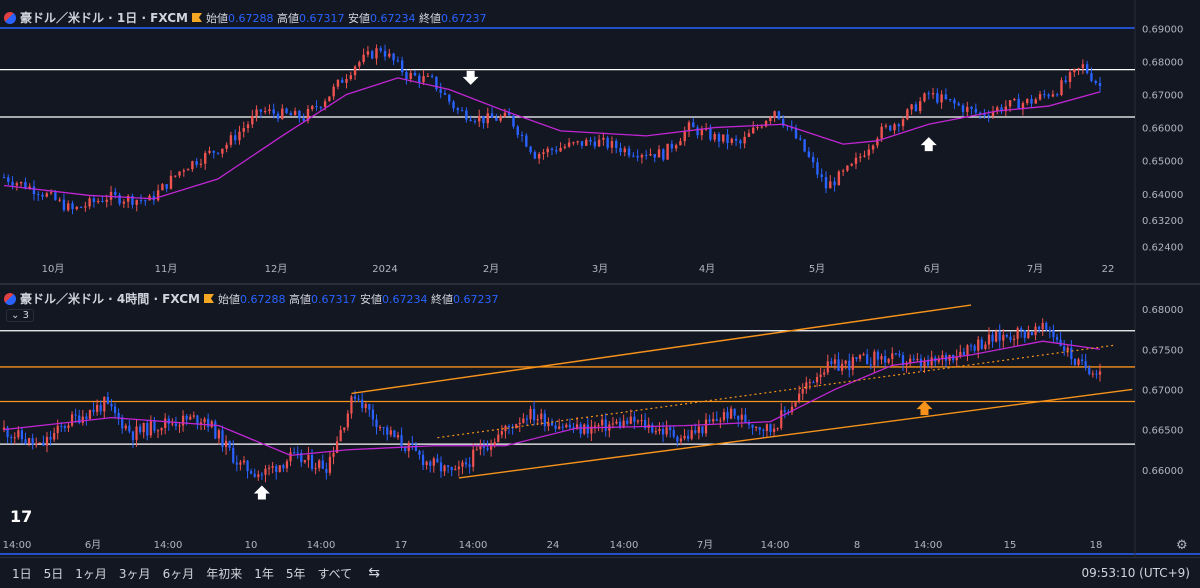  I want to click on timeframe-1: 5日, so click(54, 573).